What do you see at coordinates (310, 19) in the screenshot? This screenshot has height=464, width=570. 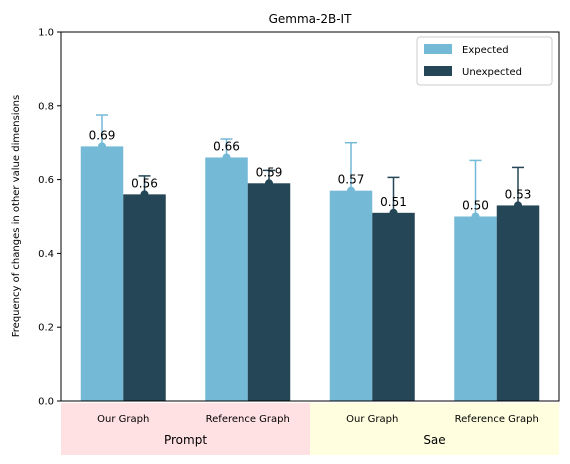 I see `chart-title: Gemma-2B-IT` at bounding box center [310, 19].